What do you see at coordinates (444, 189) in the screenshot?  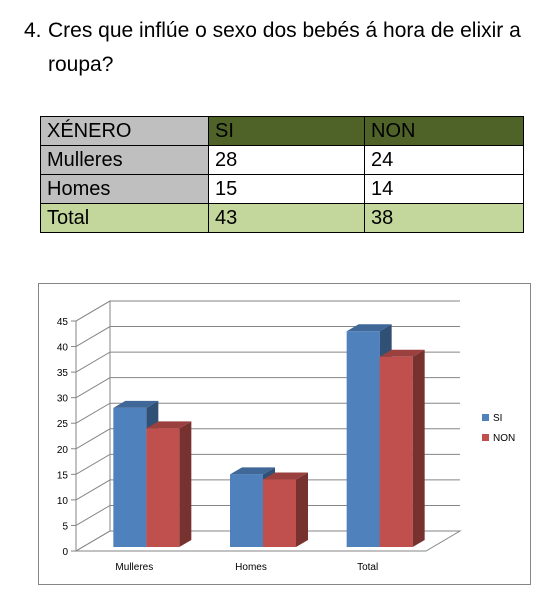 I see `table-cell: 14` at bounding box center [444, 189].